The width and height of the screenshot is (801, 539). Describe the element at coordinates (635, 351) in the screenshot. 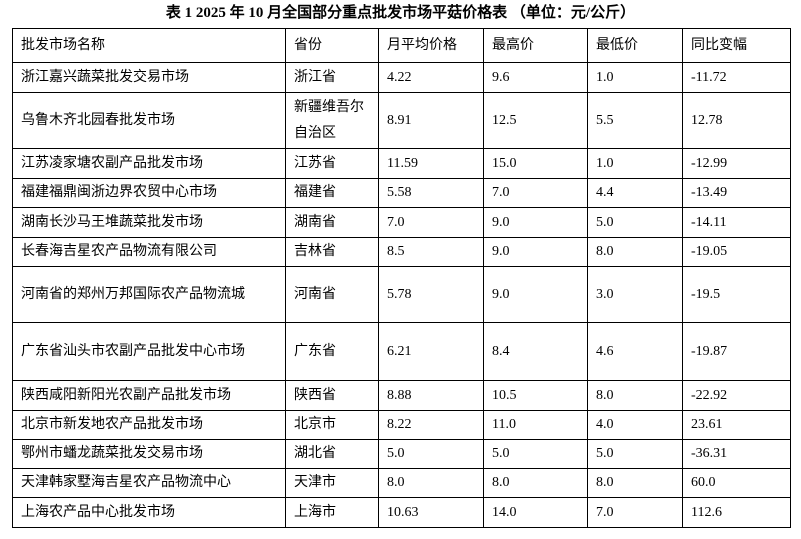

I see `table-cell: 4.6` at that location.